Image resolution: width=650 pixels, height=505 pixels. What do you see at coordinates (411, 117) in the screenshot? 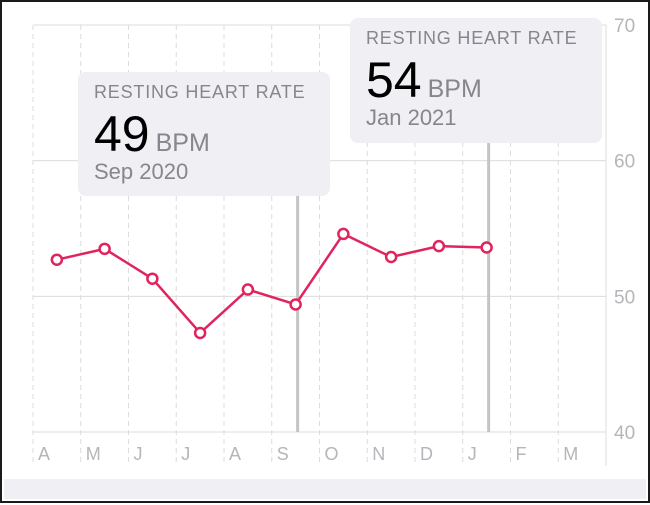
I see `tooltip-date: Jan 2021` at bounding box center [411, 117].